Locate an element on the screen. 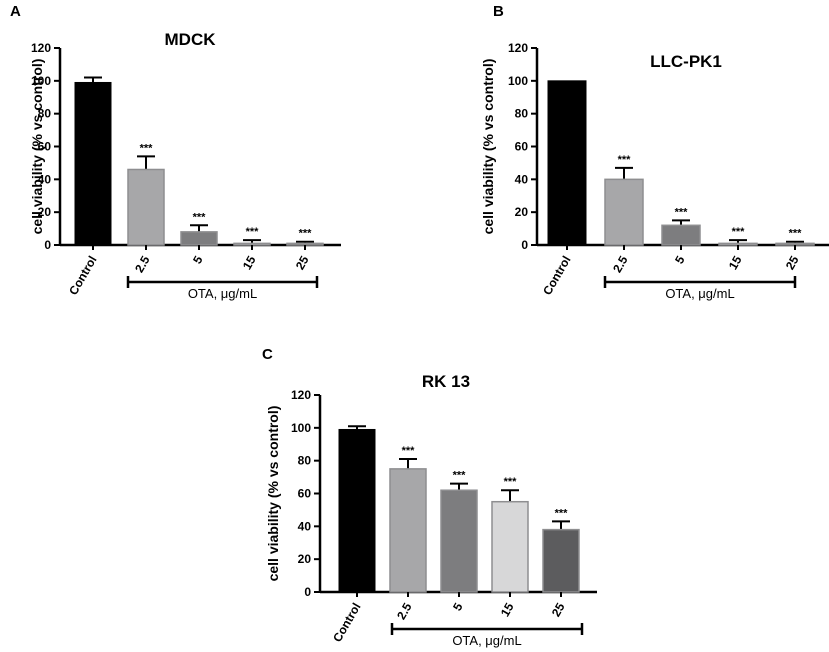 This screenshot has width=829, height=652. panel-letter: B is located at coordinates (498, 11).